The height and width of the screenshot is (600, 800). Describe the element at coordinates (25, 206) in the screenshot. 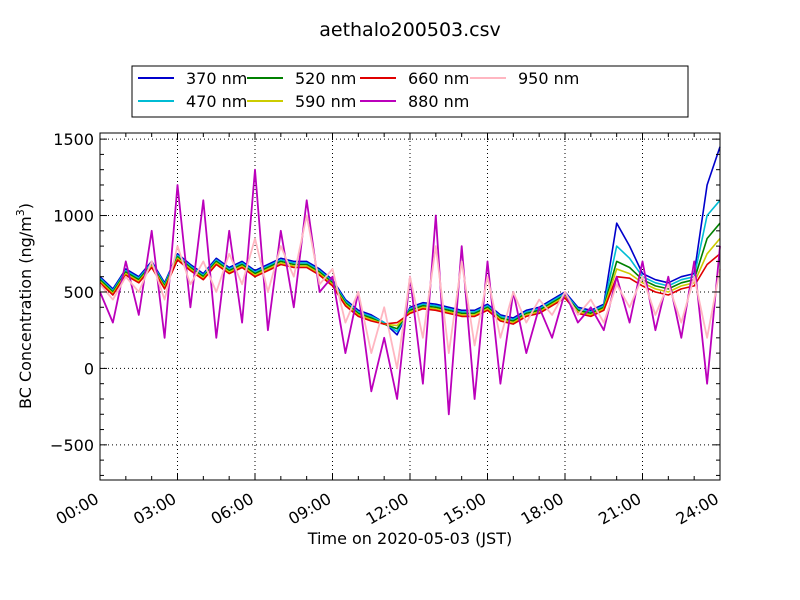

I see `y-axis-label-close: )` at that location.